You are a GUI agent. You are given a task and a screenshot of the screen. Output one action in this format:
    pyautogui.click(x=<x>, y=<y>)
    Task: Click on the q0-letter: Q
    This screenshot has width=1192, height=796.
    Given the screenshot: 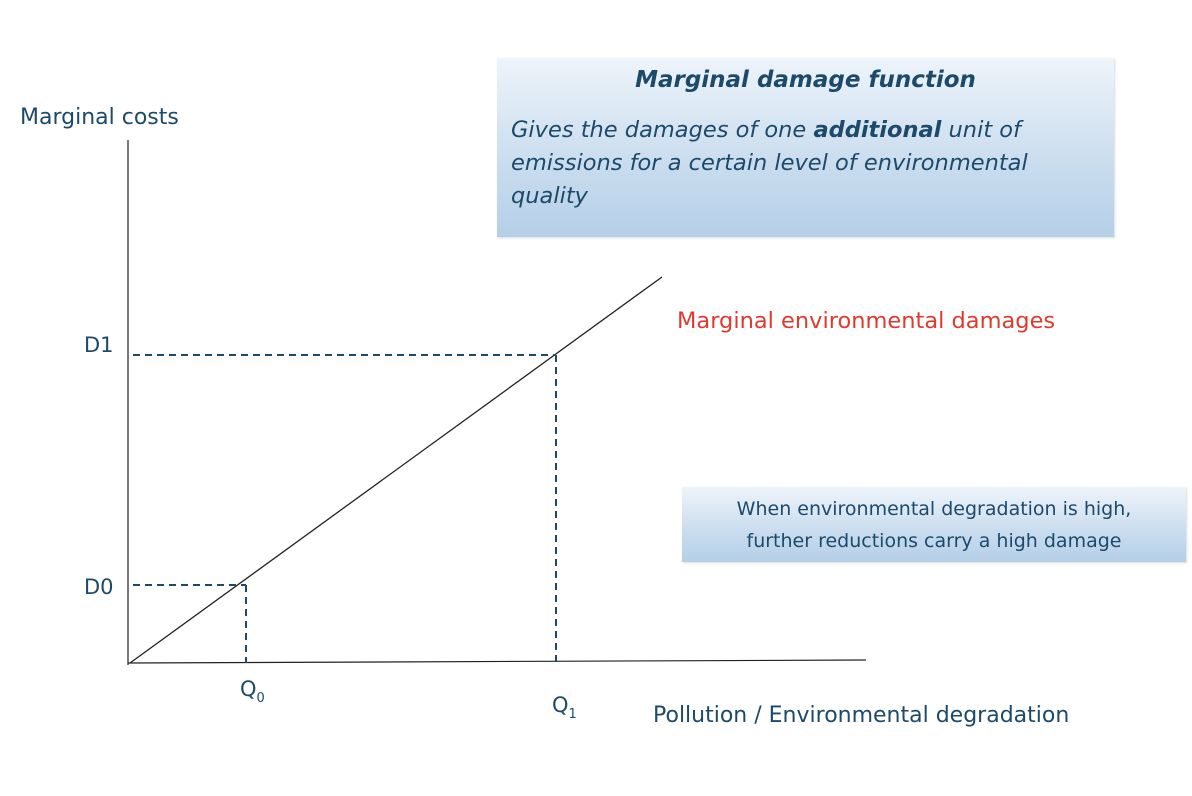 What is the action you would take?
    pyautogui.click(x=248, y=689)
    